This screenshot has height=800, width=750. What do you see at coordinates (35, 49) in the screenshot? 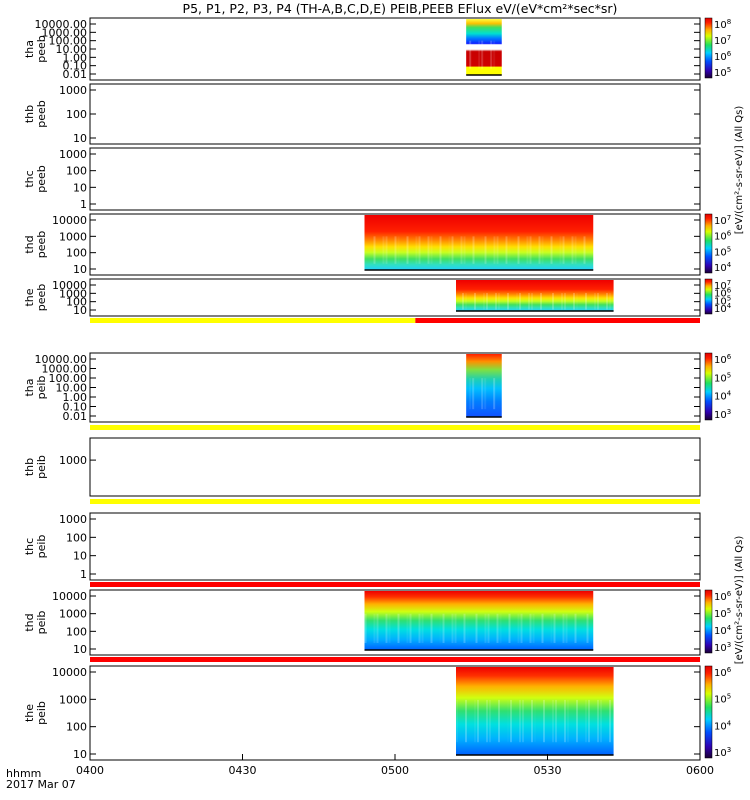
I see `panel-ylabel: thapeeb` at bounding box center [35, 49].